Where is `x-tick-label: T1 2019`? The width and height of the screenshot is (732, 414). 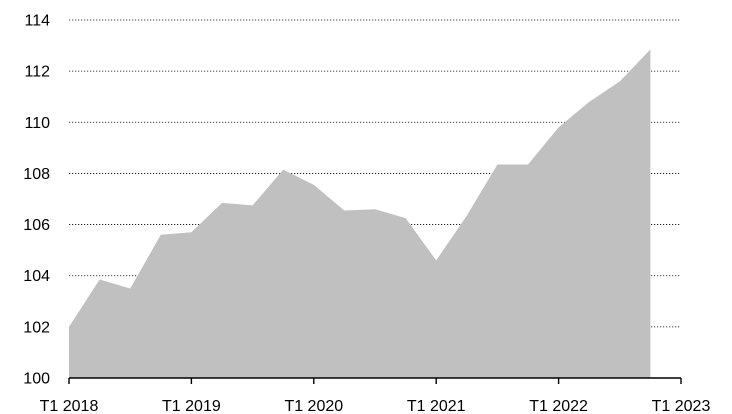 x-tick-label: T1 2019 is located at coordinates (191, 406).